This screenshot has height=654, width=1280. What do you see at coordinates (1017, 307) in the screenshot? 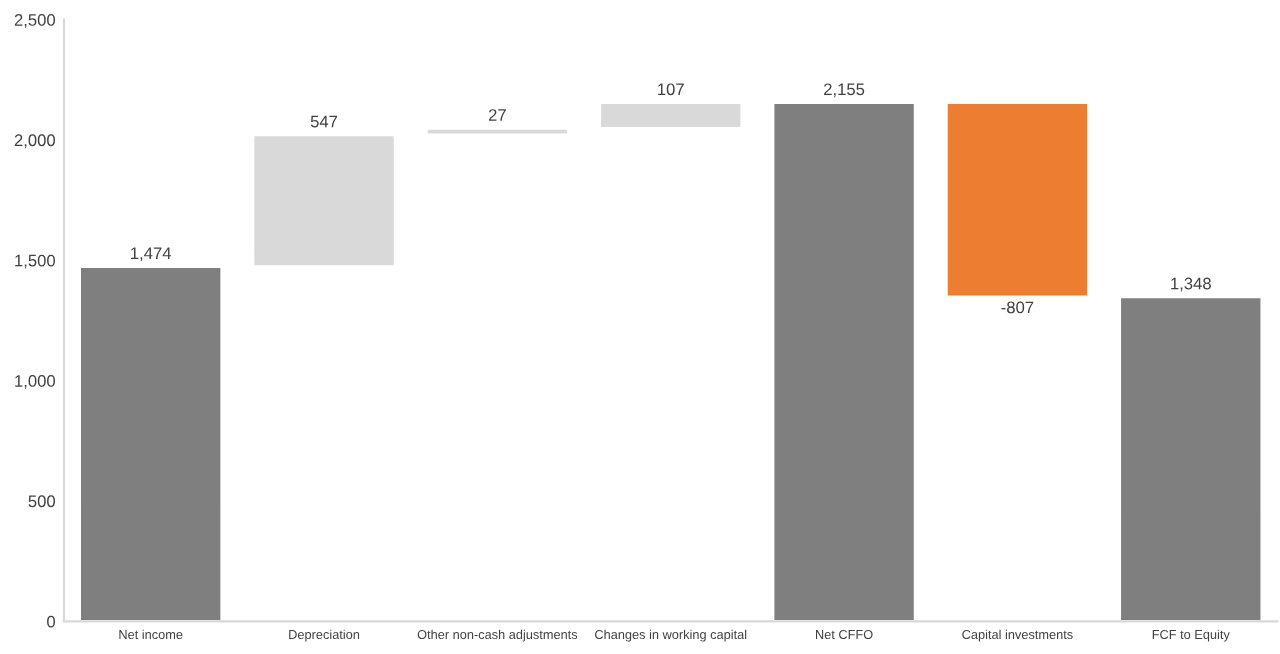
I see `data-label: -807` at bounding box center [1017, 307].